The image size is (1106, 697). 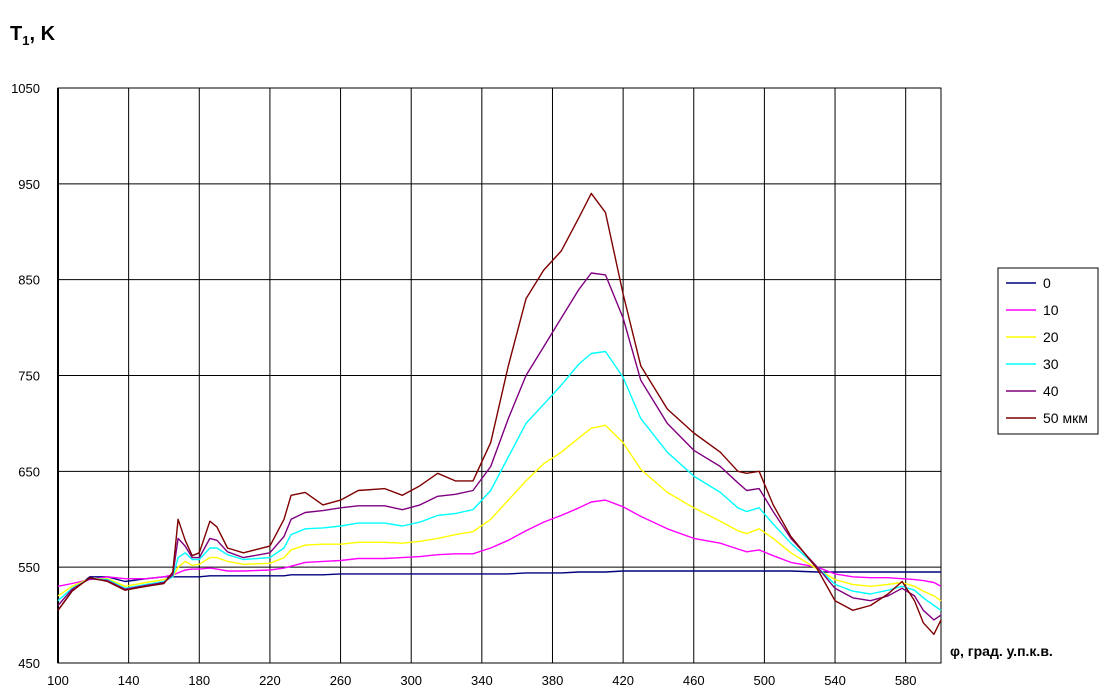 What do you see at coordinates (765, 680) in the screenshot?
I see `x-tick-label: 500` at bounding box center [765, 680].